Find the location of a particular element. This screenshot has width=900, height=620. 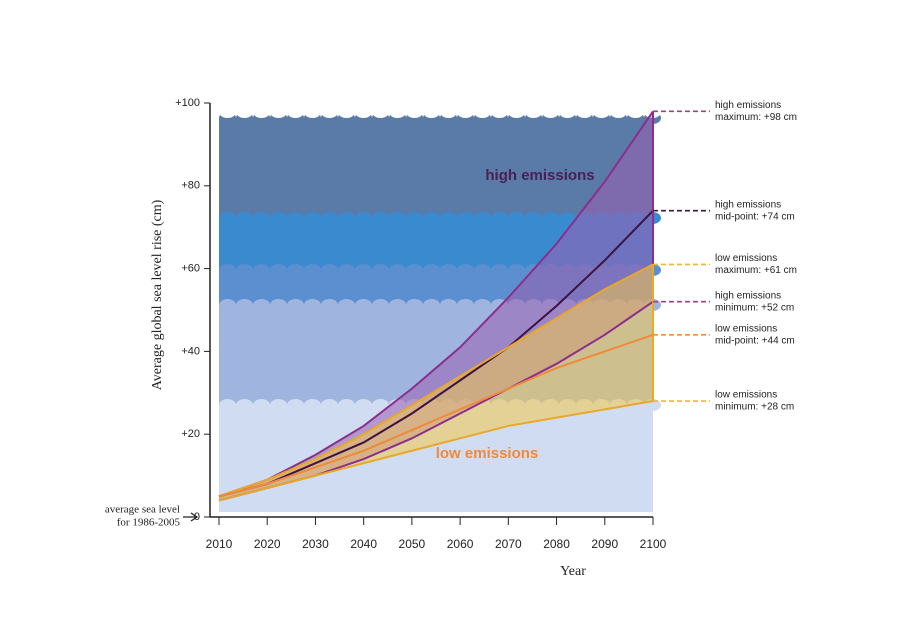

x-tick-label: 2080 is located at coordinates (556, 544).